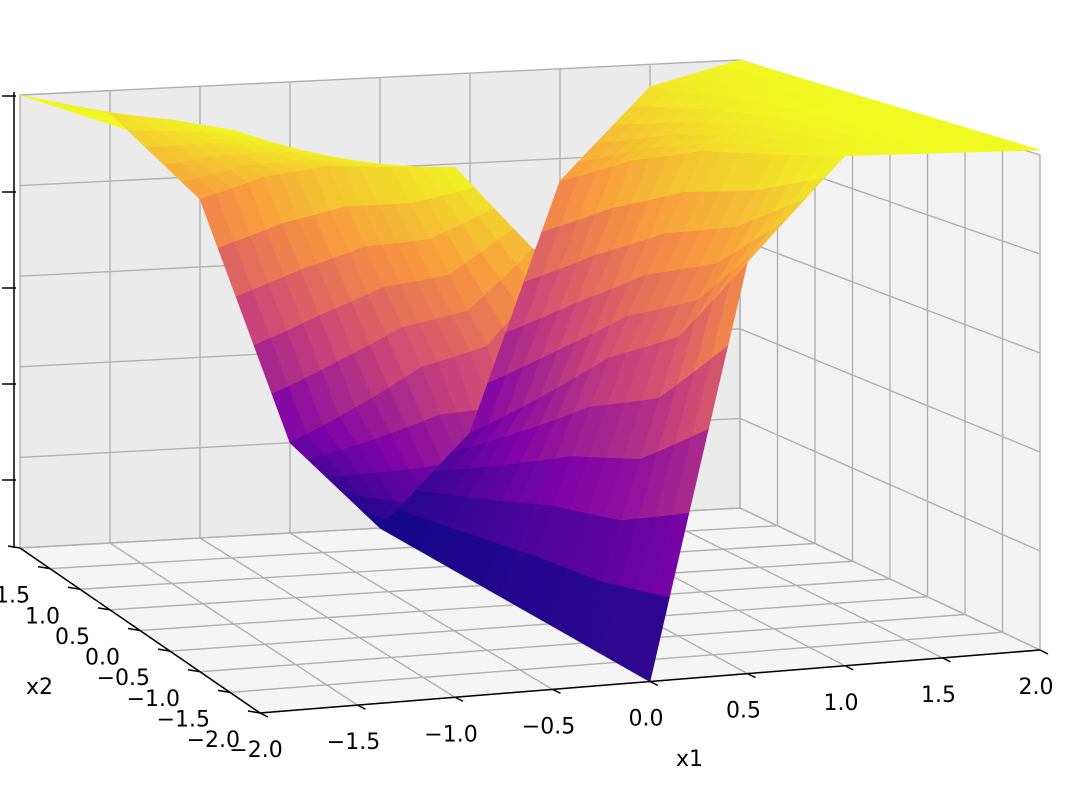 This screenshot has width=1074, height=804. I want to click on back-grid-z, so click(380, 77).